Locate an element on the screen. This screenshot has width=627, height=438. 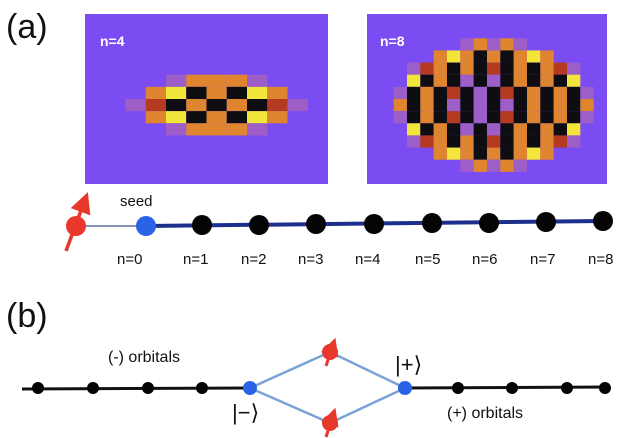
seed-site is located at coordinates (146, 226).